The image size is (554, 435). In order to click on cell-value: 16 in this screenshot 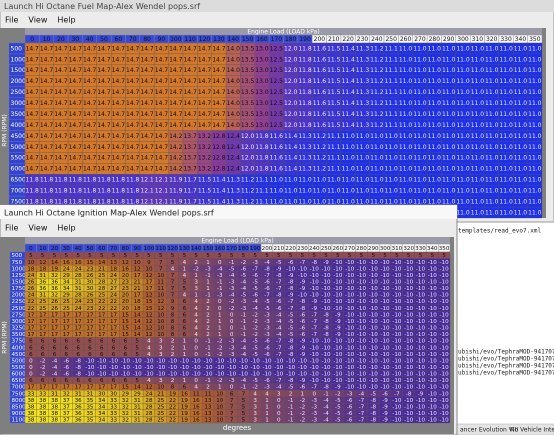, I will do `click(79, 263)`.